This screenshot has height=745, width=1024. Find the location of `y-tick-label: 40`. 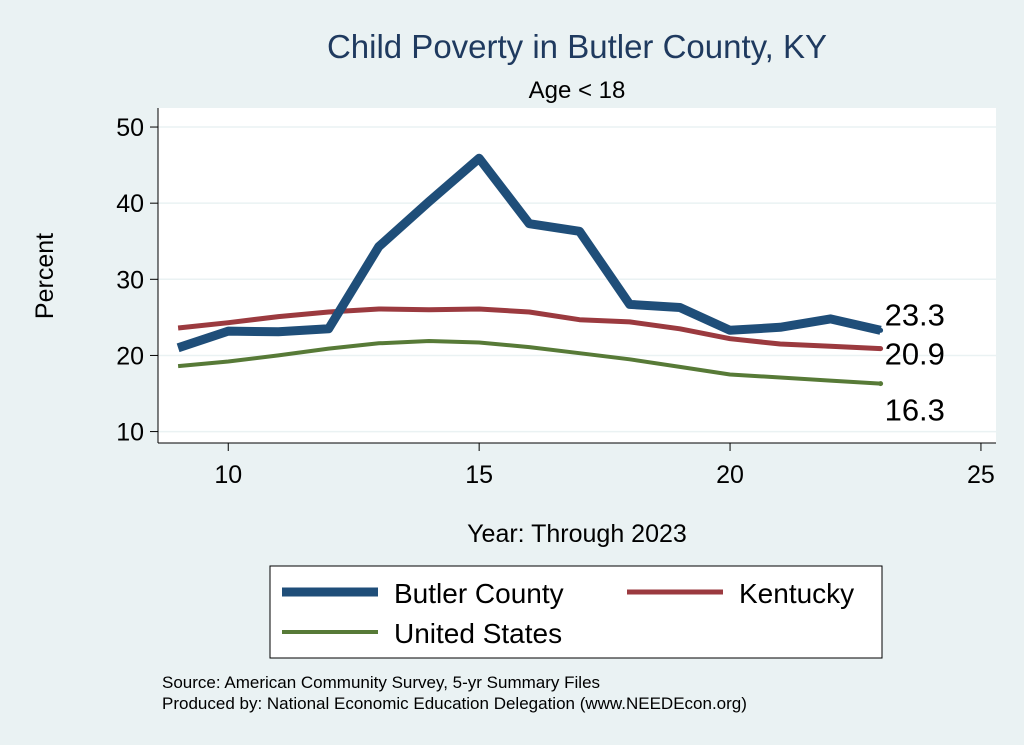

y-tick-label: 40 is located at coordinates (130, 204).